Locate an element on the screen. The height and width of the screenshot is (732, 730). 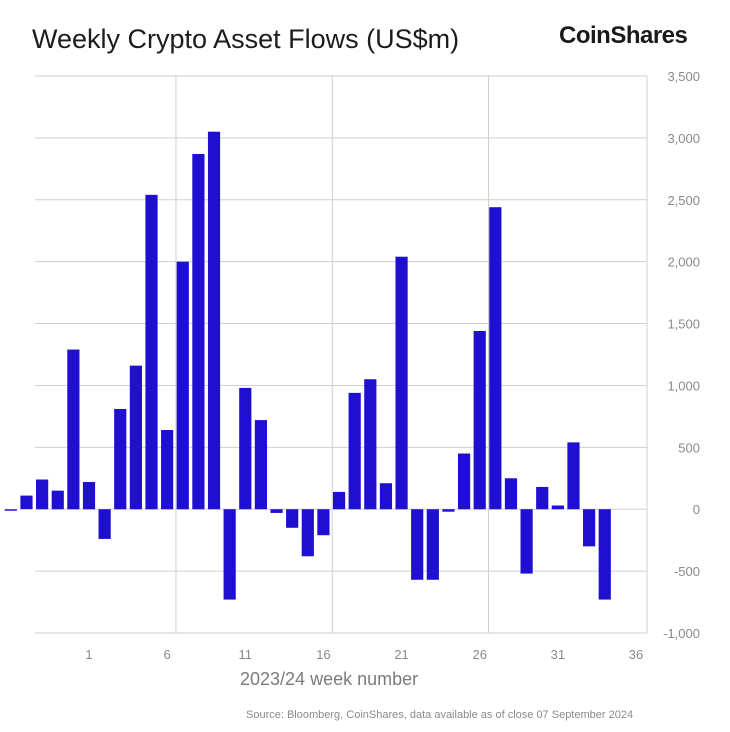
chart-title: Weekly Crypto Asset Flows (US$m) is located at coordinates (246, 39).